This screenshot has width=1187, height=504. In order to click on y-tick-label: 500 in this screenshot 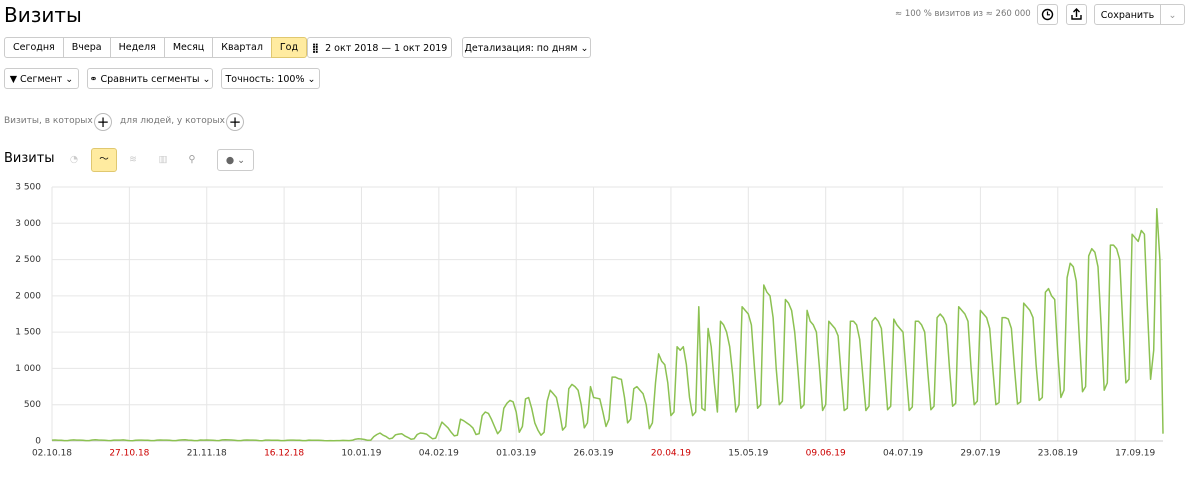, I will do `click(32, 405)`.